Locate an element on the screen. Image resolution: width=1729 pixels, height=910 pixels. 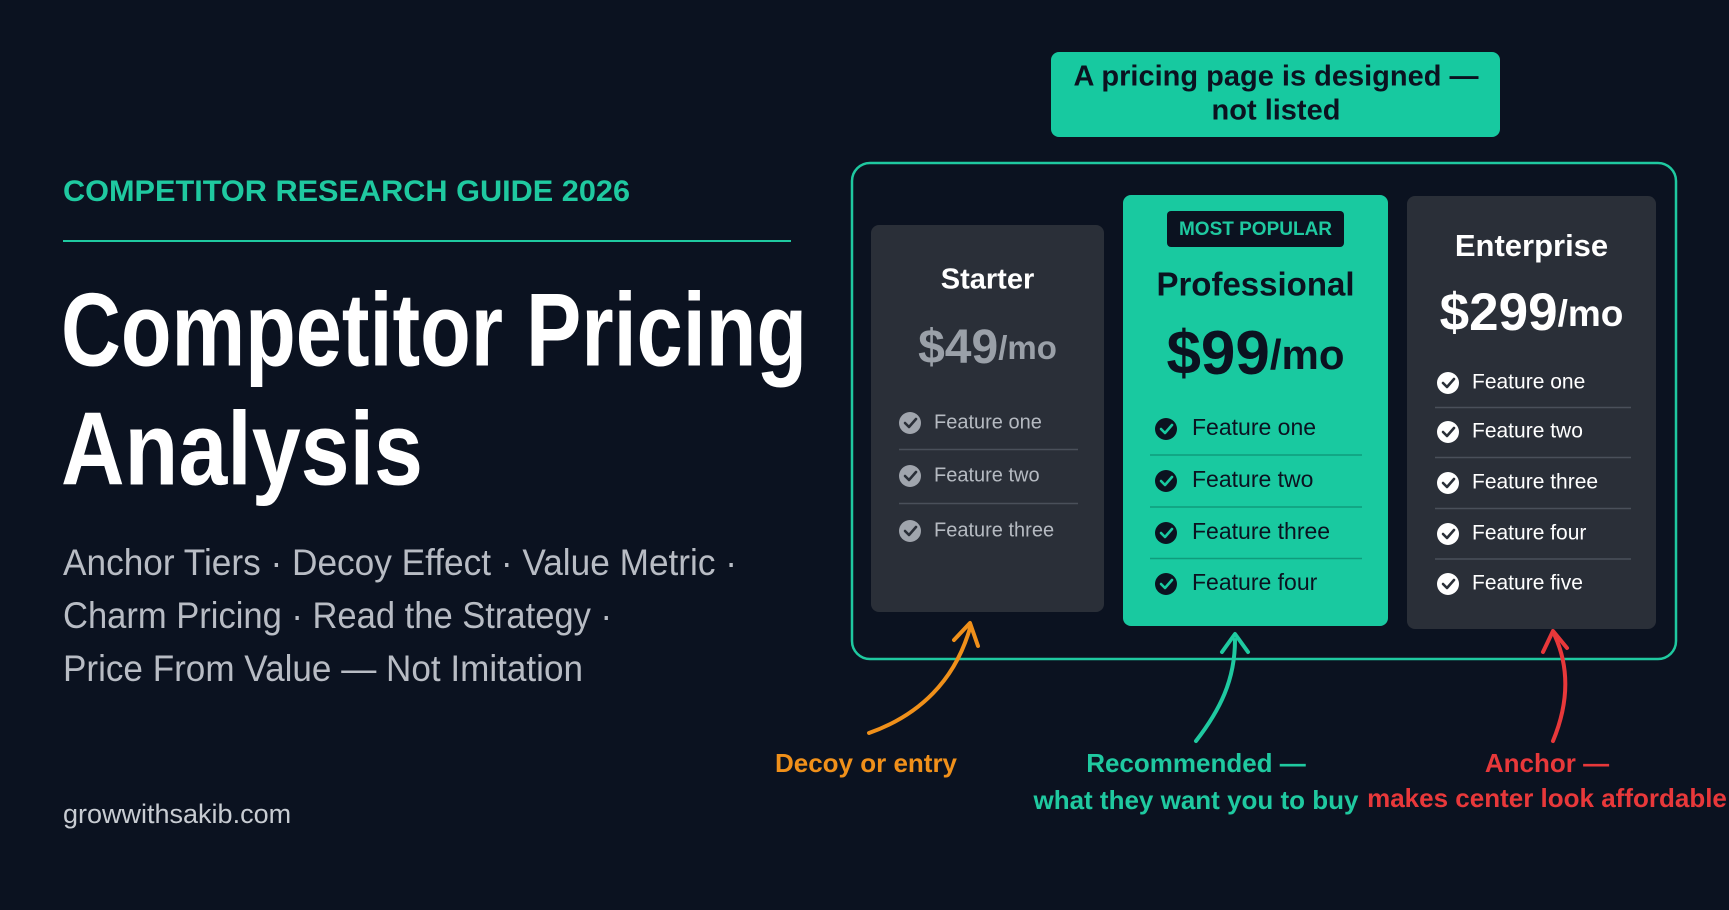
plan-price: $299/mo is located at coordinates (1532, 312).